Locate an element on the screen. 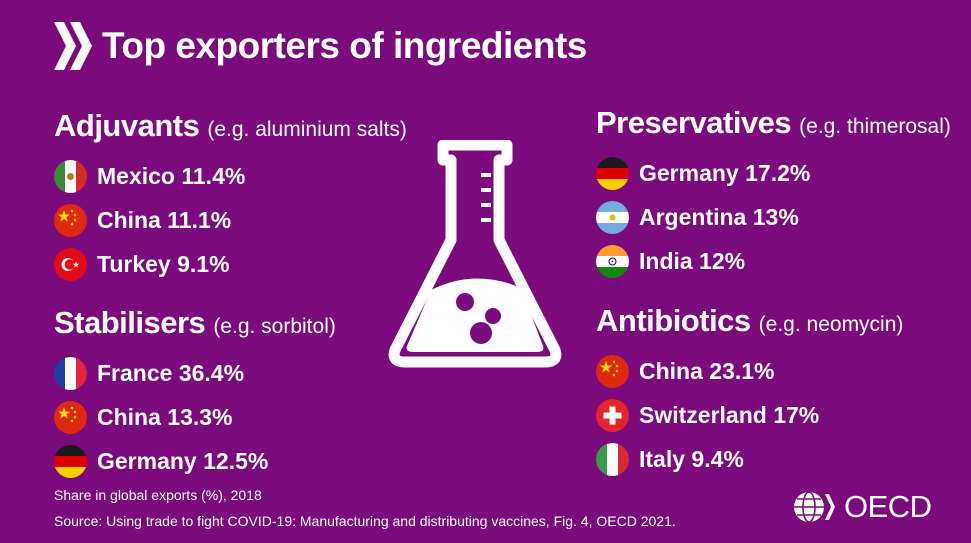 Image resolution: width=971 pixels, height=543 pixels. list-item: India 12% is located at coordinates (773, 261).